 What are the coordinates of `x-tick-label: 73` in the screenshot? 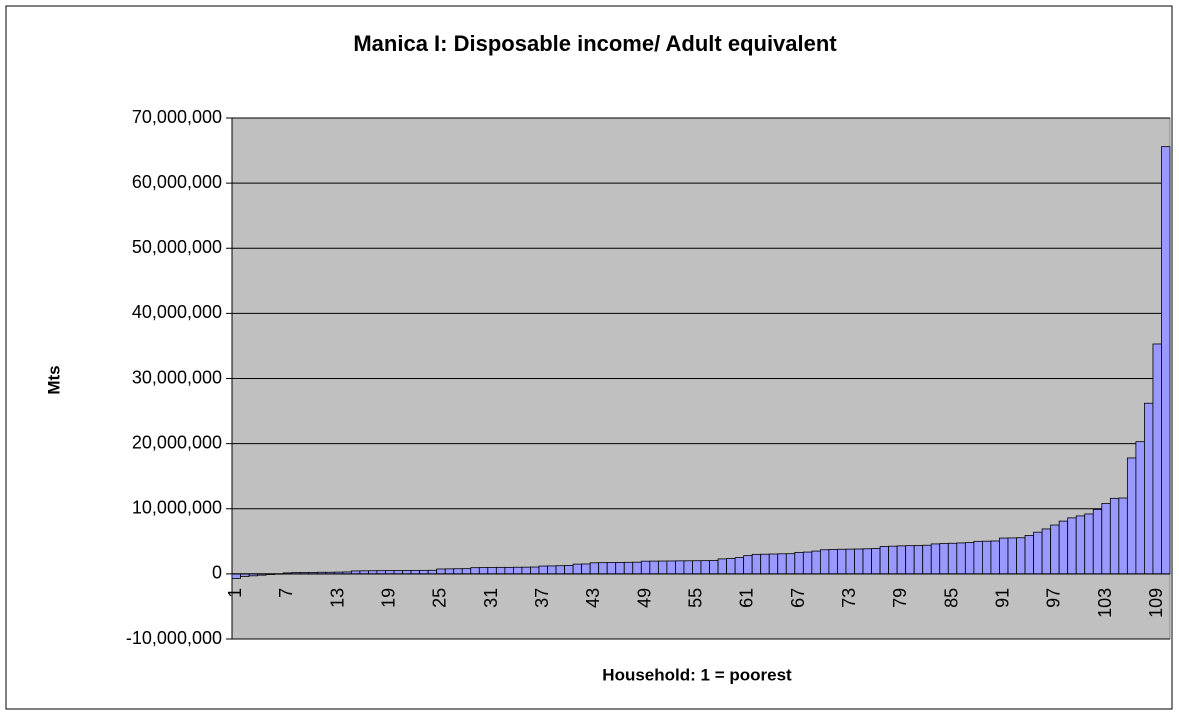 It's located at (849, 598).